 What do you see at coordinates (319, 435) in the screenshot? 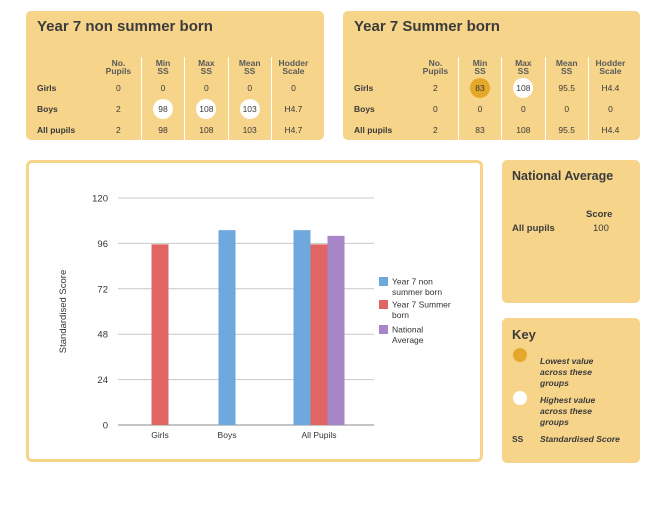
I see `x-tick-label: All Pupils` at bounding box center [319, 435].